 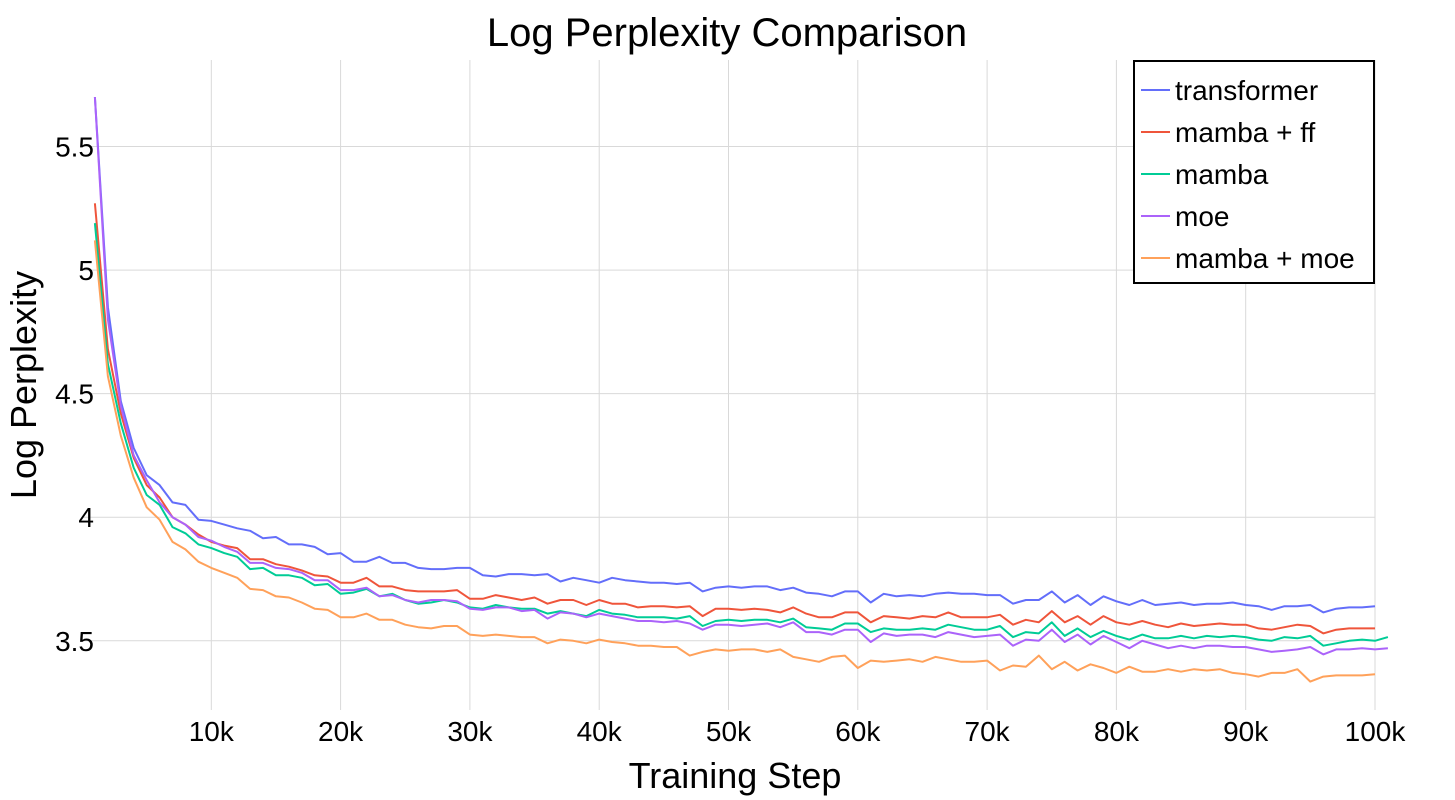 What do you see at coordinates (858, 731) in the screenshot?
I see `x-tick-label: 60k` at bounding box center [858, 731].